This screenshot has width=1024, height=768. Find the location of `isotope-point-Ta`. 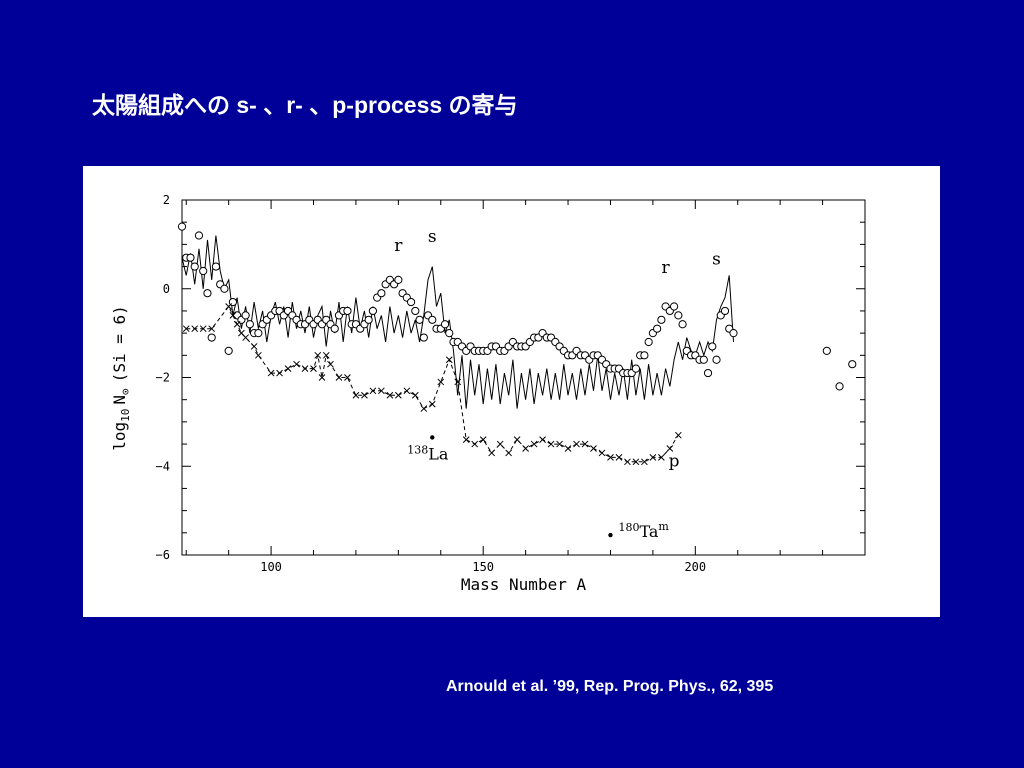

isotope-point-Ta is located at coordinates (610, 535).